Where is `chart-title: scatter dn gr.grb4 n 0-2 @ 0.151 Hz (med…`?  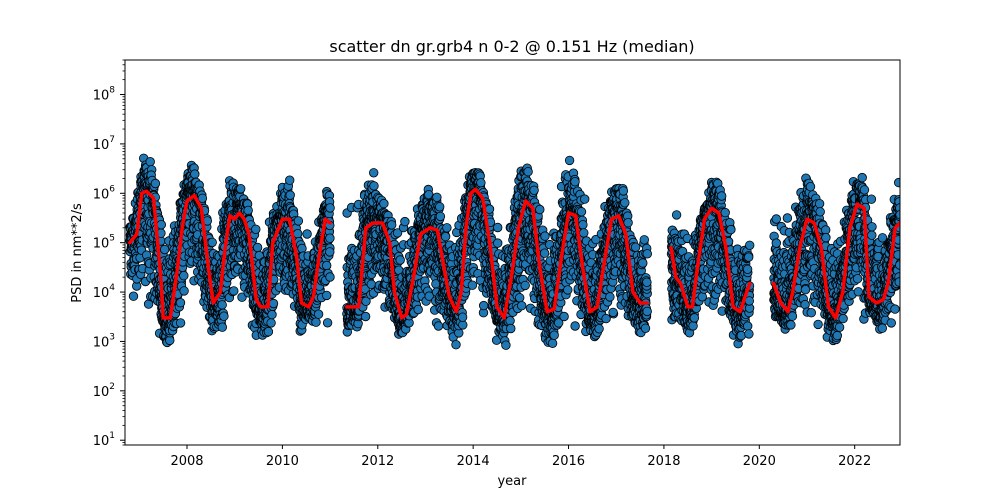
chart-title: scatter dn gr.grb4 n 0-2 @ 0.151 Hz (med… is located at coordinates (511, 46).